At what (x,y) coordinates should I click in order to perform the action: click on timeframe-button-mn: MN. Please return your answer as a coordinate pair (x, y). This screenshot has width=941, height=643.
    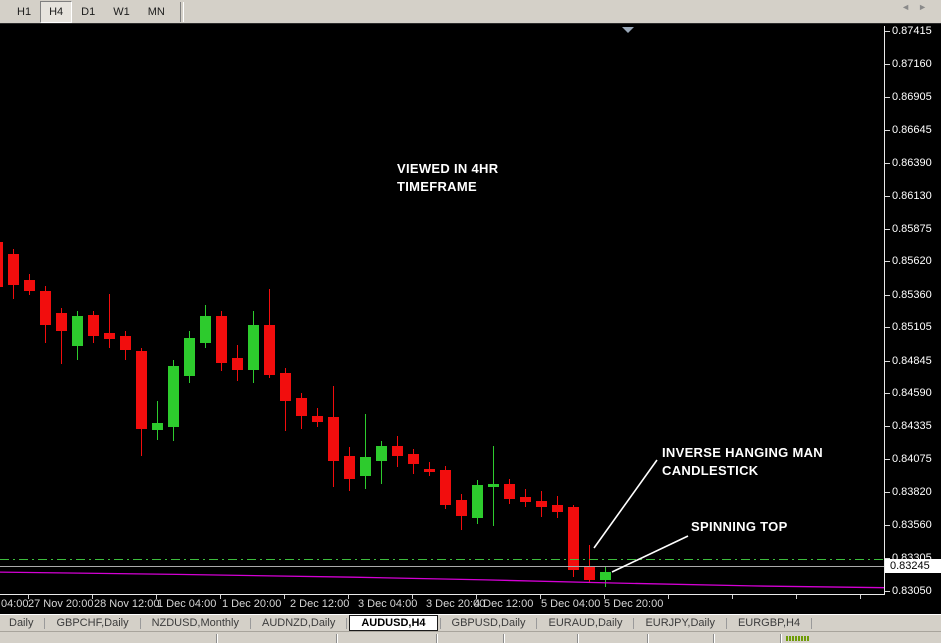
    Looking at the image, I should click on (156, 11).